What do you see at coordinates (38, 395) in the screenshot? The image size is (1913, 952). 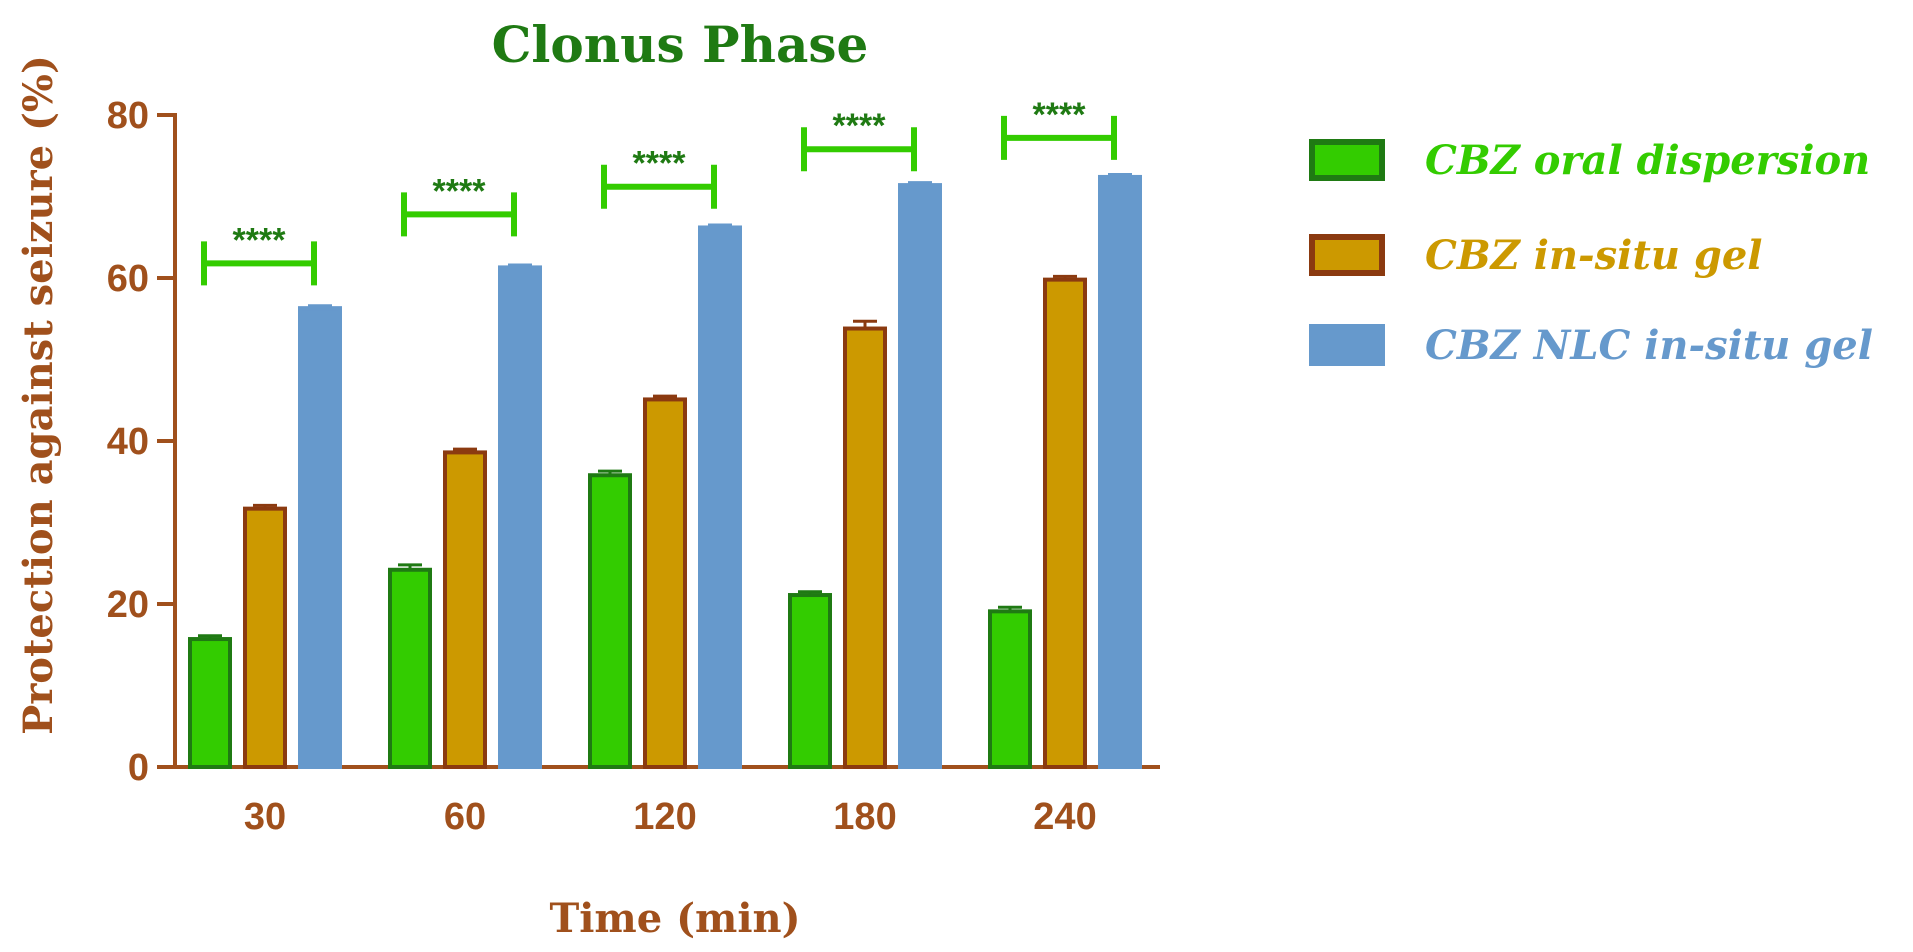 I see `y-axis-title: Protection against seizure (%)` at bounding box center [38, 395].